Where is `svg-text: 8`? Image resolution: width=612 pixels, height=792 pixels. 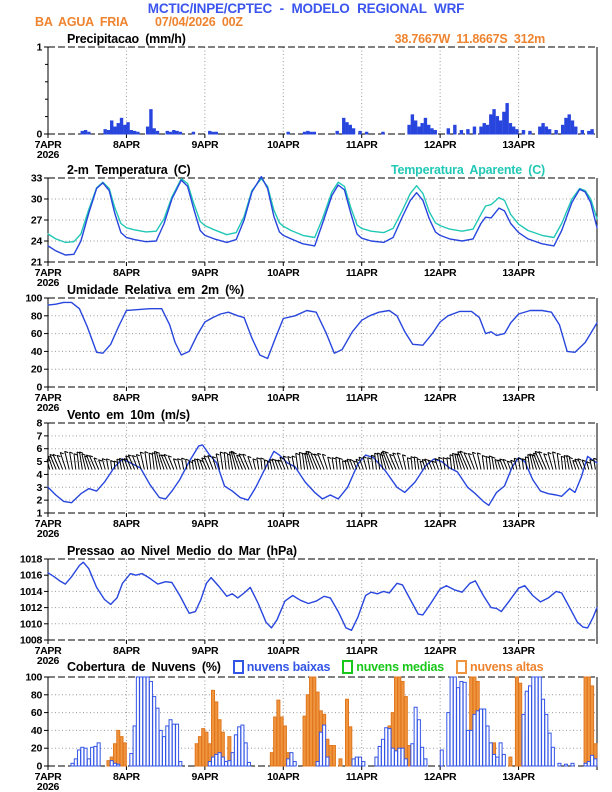 svg-text: 8 is located at coordinates (39, 424).